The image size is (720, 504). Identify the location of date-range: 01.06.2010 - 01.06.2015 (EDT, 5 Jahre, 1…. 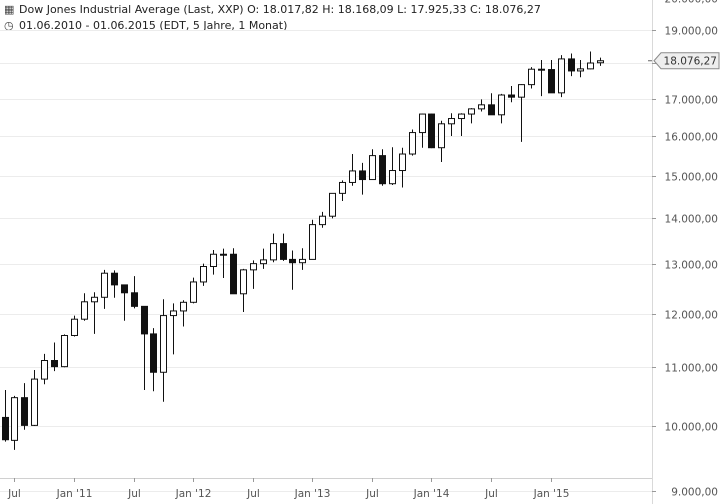
(153, 25).